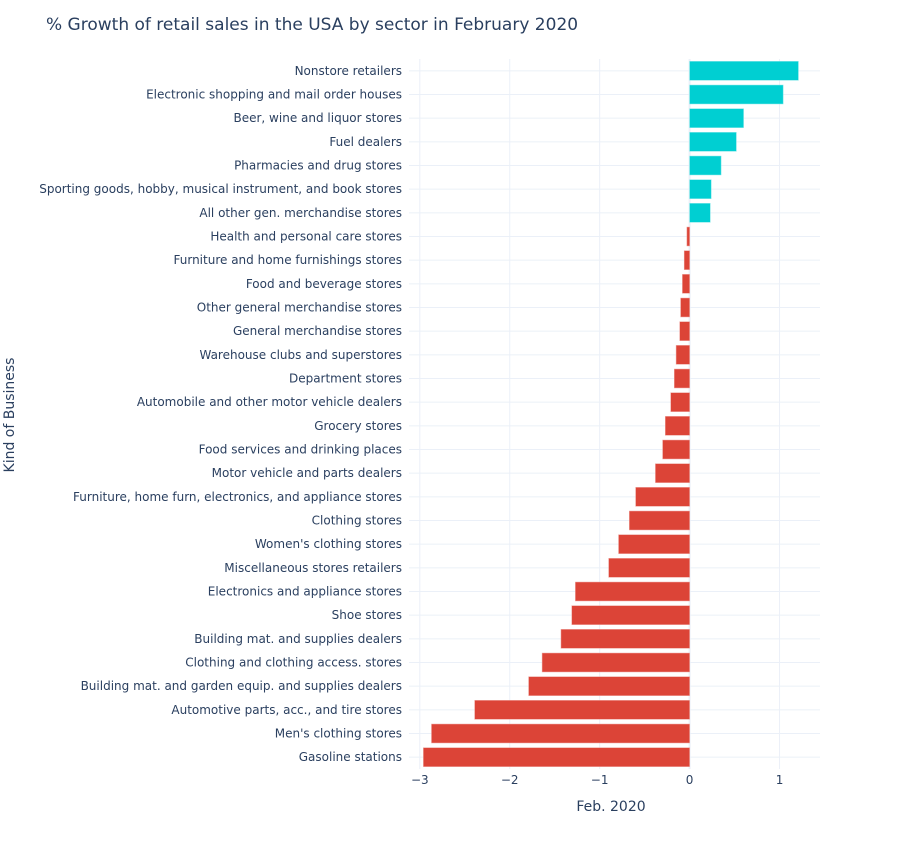 The image size is (900, 850). Describe the element at coordinates (345, 379) in the screenshot. I see `y-tick-label: Department stores` at that location.